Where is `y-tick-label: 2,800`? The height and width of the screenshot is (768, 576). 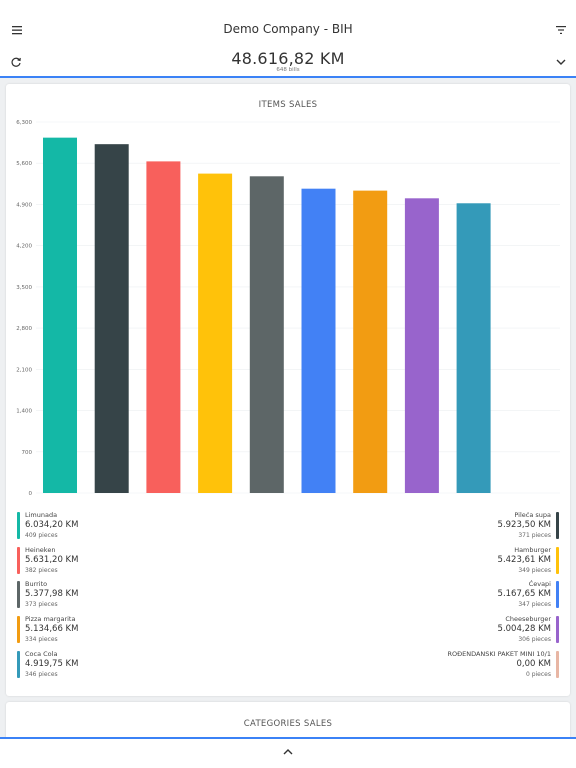 y-tick-label: 2,800 is located at coordinates (24, 329).